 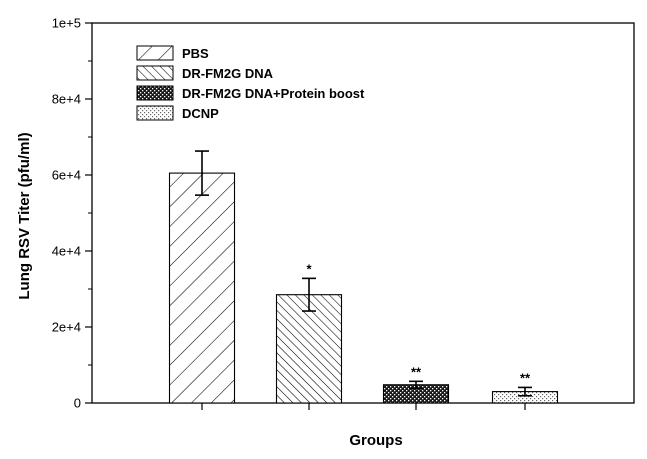 What do you see at coordinates (200, 113) in the screenshot?
I see `legend-label: DCNP` at bounding box center [200, 113].